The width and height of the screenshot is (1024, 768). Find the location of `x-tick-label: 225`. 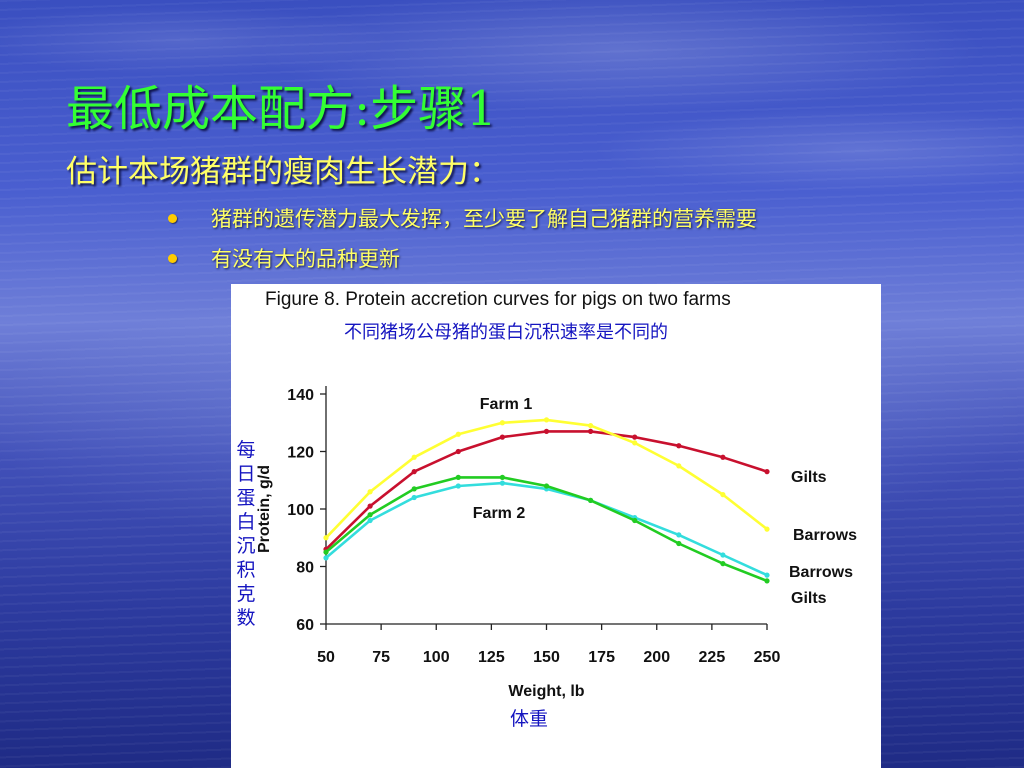

x-tick-label: 225 is located at coordinates (712, 657).